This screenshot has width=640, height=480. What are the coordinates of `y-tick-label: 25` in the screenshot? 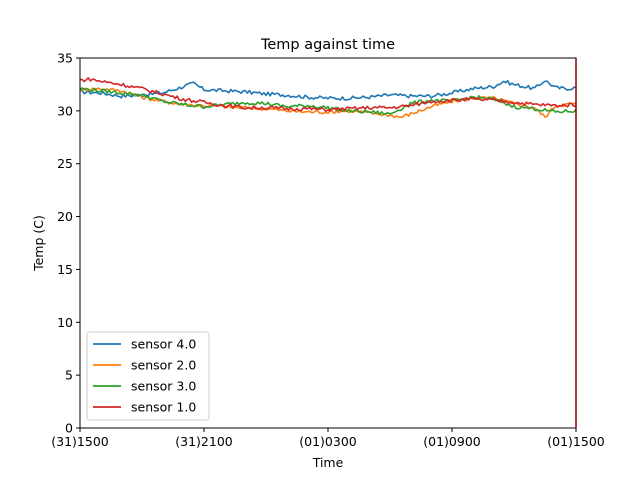 It's located at (65, 163).